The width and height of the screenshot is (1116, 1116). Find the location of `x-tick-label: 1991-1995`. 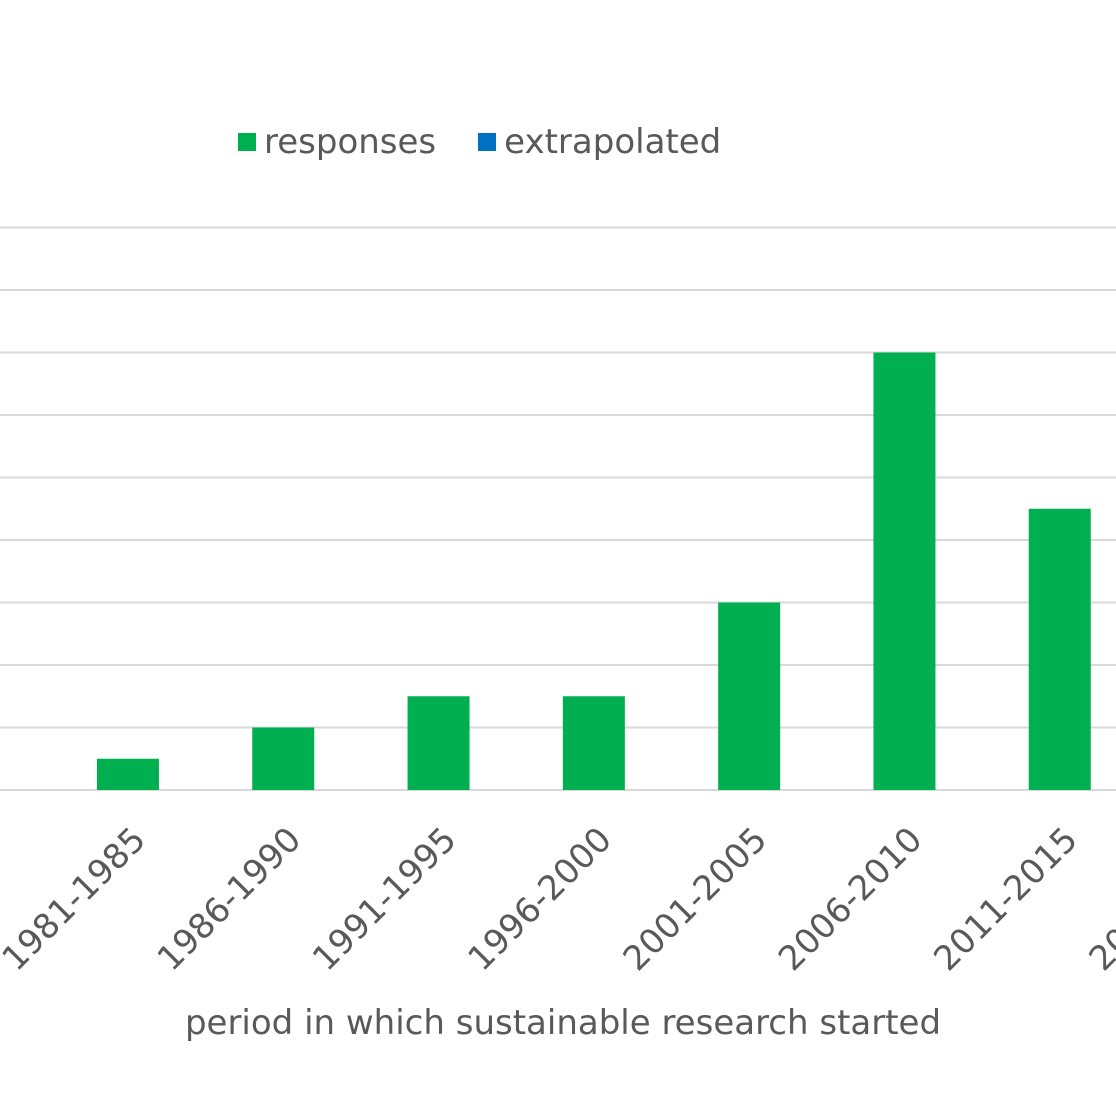

x-tick-label: 1991-1995 is located at coordinates (384, 899).